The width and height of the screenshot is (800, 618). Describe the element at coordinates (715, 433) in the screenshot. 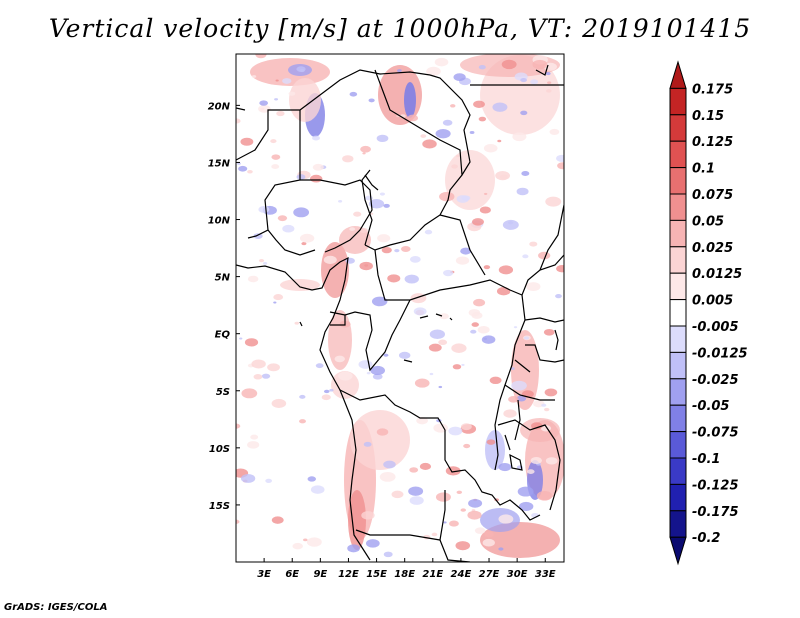

I see `colorbar-label: -0.075` at that location.